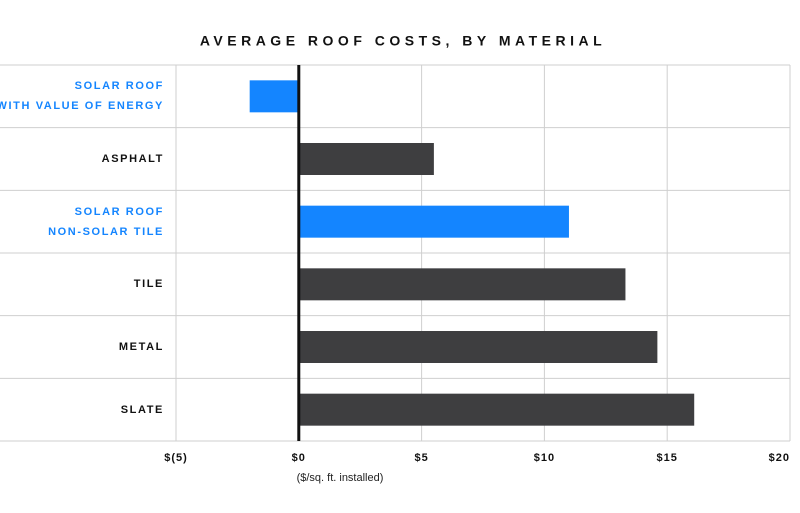 This screenshot has height=513, width=800. What do you see at coordinates (132, 159) in the screenshot?
I see `y-tick-label: ASPHALT` at bounding box center [132, 159].